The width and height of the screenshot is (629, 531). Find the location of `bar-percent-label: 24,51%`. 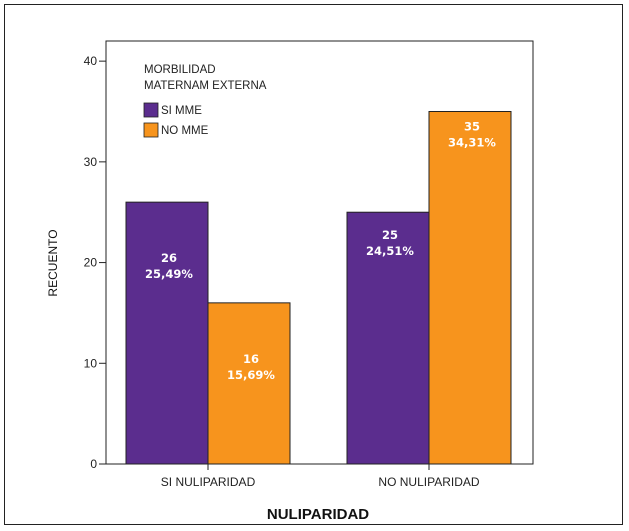

bar-percent-label: 24,51% is located at coordinates (390, 251).